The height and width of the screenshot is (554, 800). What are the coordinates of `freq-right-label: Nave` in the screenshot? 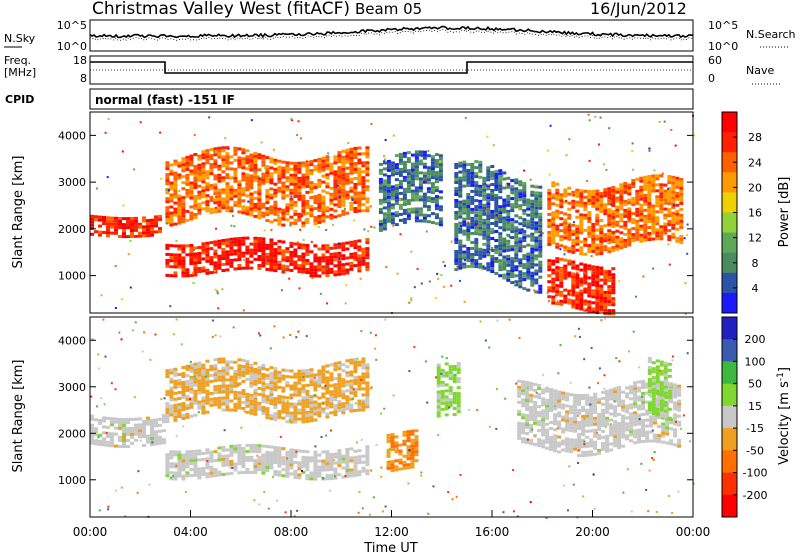 It's located at (760, 70).